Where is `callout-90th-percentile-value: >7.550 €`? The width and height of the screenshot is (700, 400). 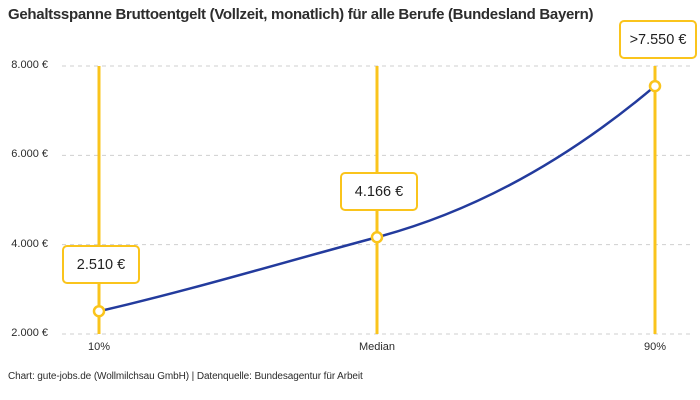
callout-90th-percentile-value: >7.550 € is located at coordinates (658, 39).